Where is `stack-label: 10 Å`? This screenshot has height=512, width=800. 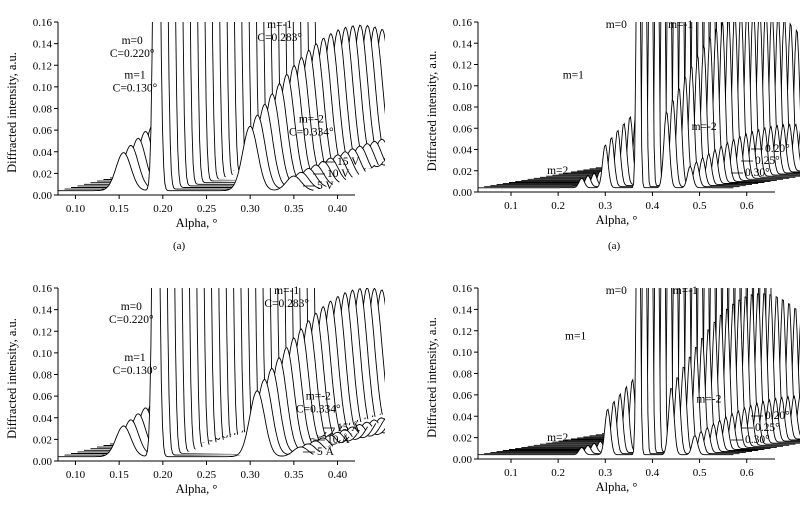 stack-label: 10 Å is located at coordinates (338, 439).